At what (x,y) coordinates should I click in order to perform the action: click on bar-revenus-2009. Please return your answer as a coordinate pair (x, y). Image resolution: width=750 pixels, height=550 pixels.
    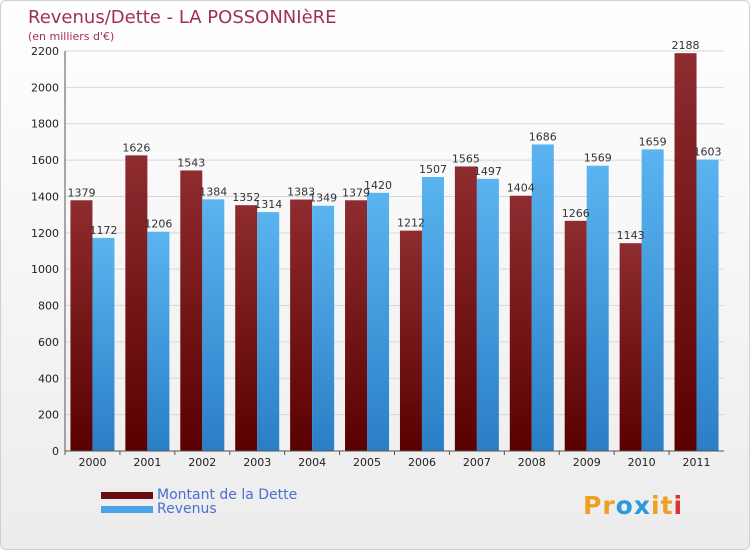
    Looking at the image, I should click on (597, 308).